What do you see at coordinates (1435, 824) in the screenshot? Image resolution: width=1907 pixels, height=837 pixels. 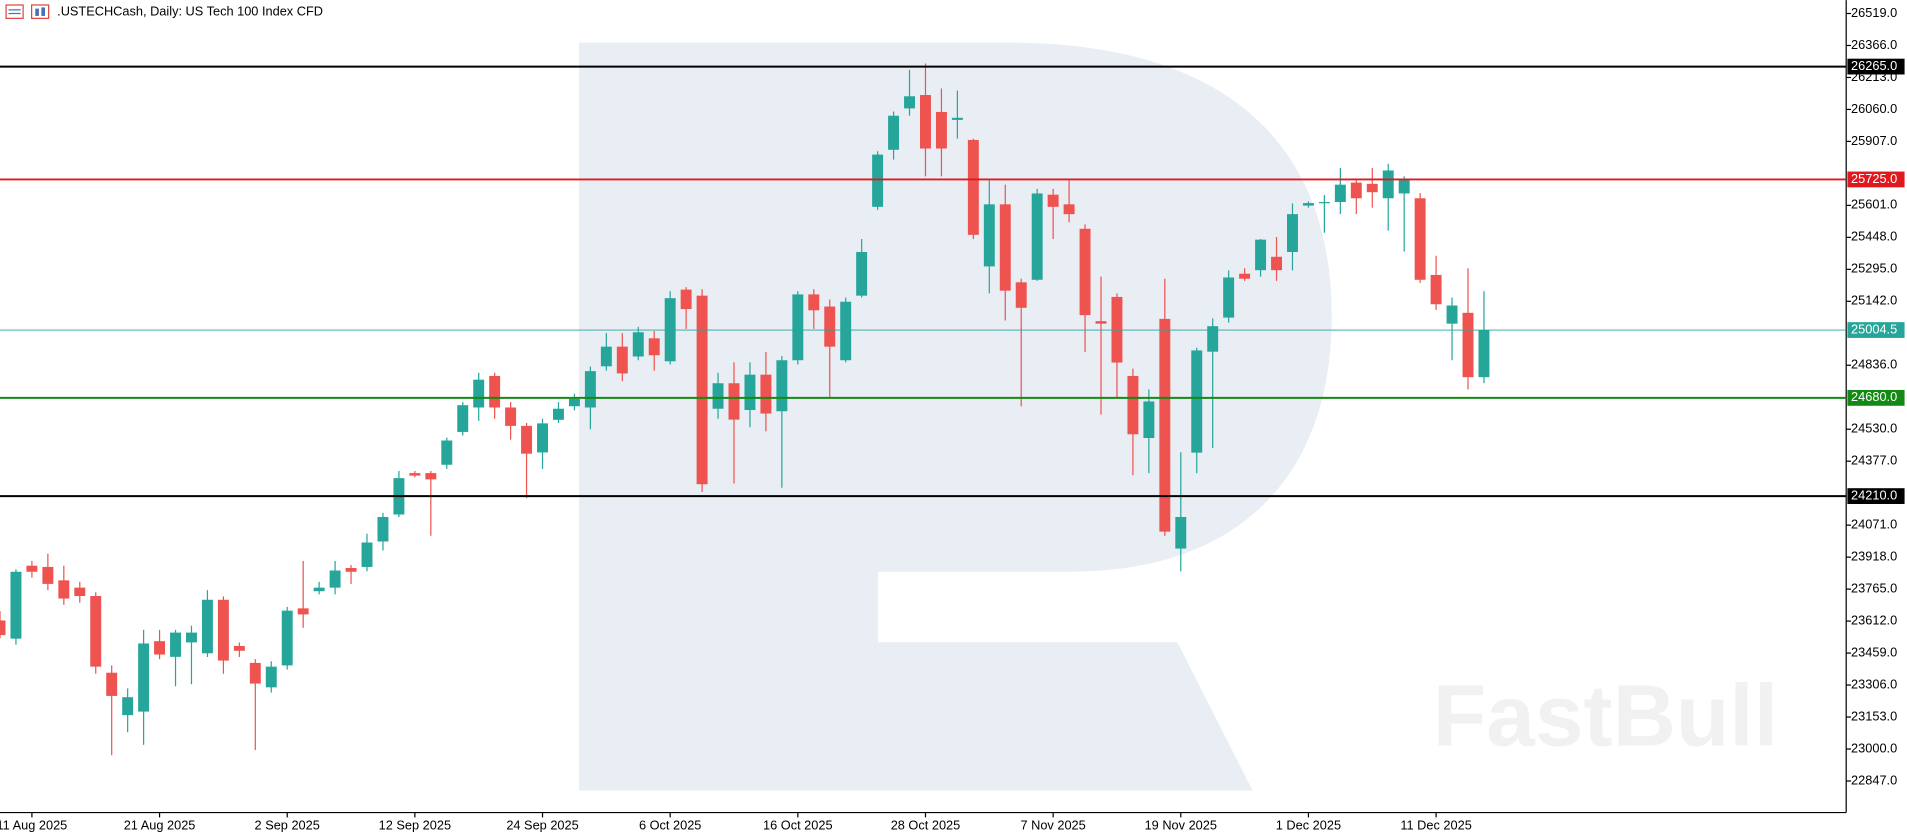 I see `x-tick-label: 11 Dec 2025` at bounding box center [1435, 824].